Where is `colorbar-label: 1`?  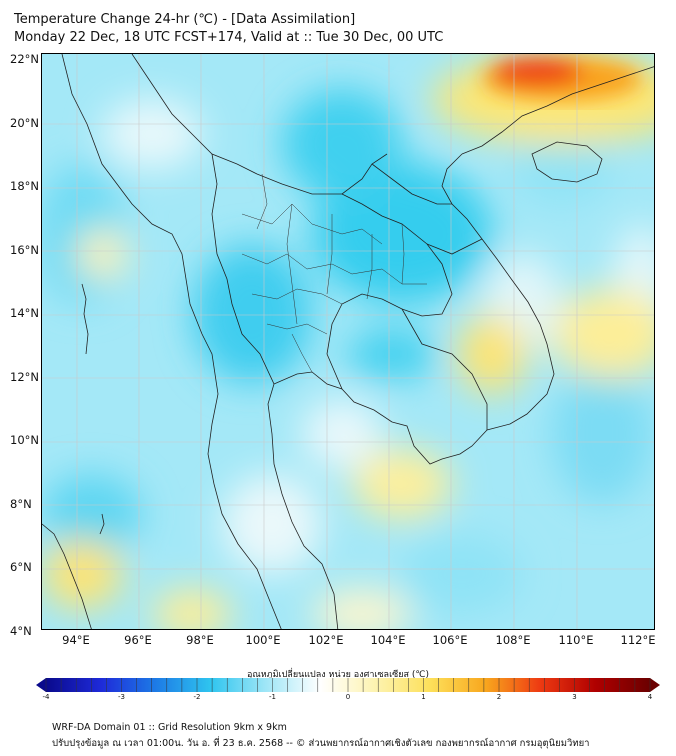
colorbar-label: 1 is located at coordinates (423, 697).